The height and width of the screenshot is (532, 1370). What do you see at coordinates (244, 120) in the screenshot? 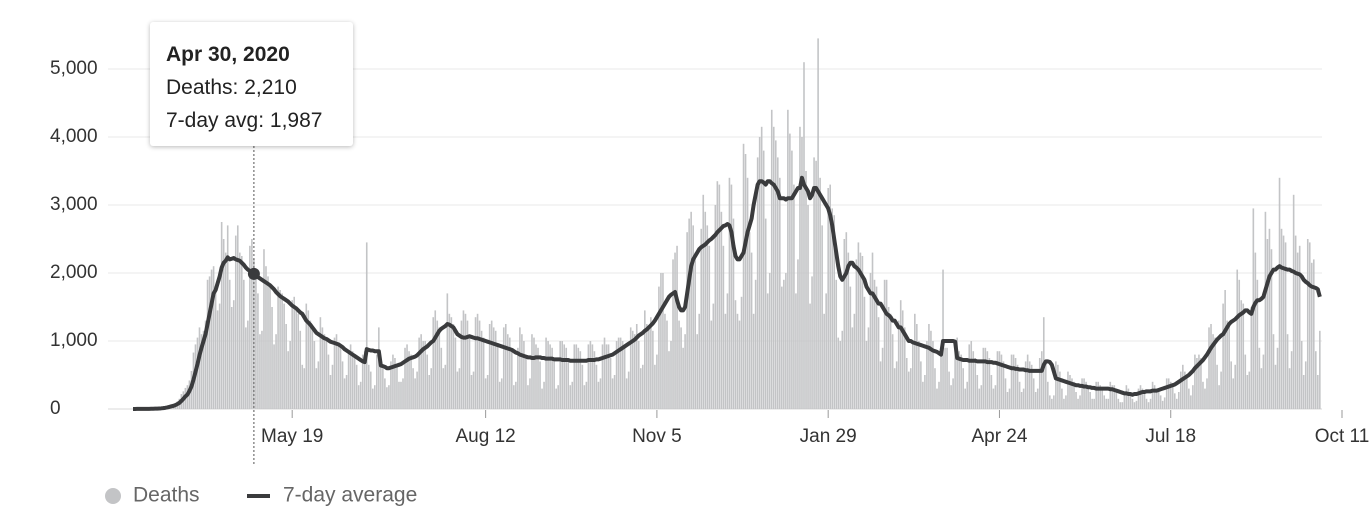
I see `tooltip-line: 7-day avg: 1,987` at bounding box center [244, 120].